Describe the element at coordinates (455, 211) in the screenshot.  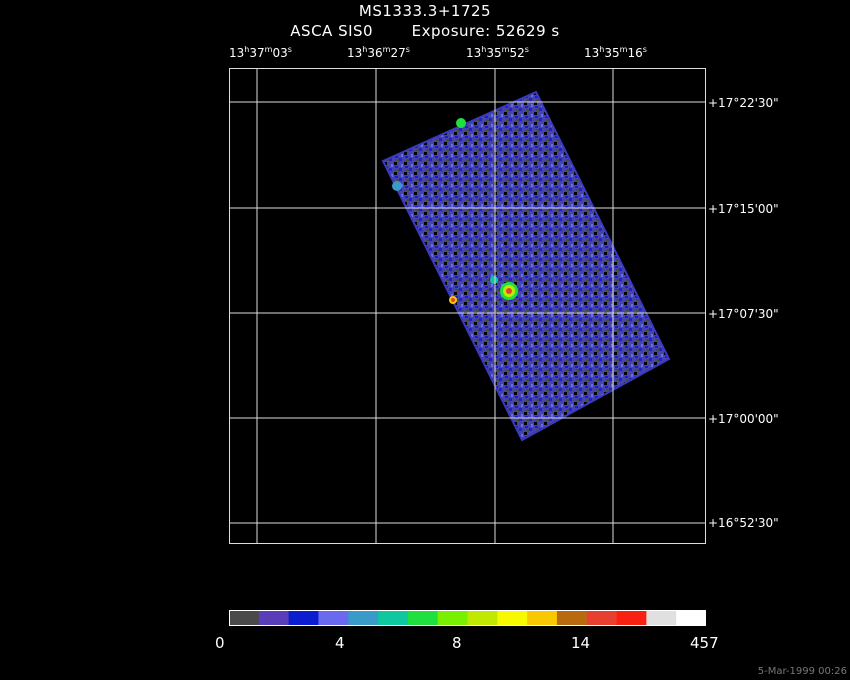
I see `xray-sources` at that location.